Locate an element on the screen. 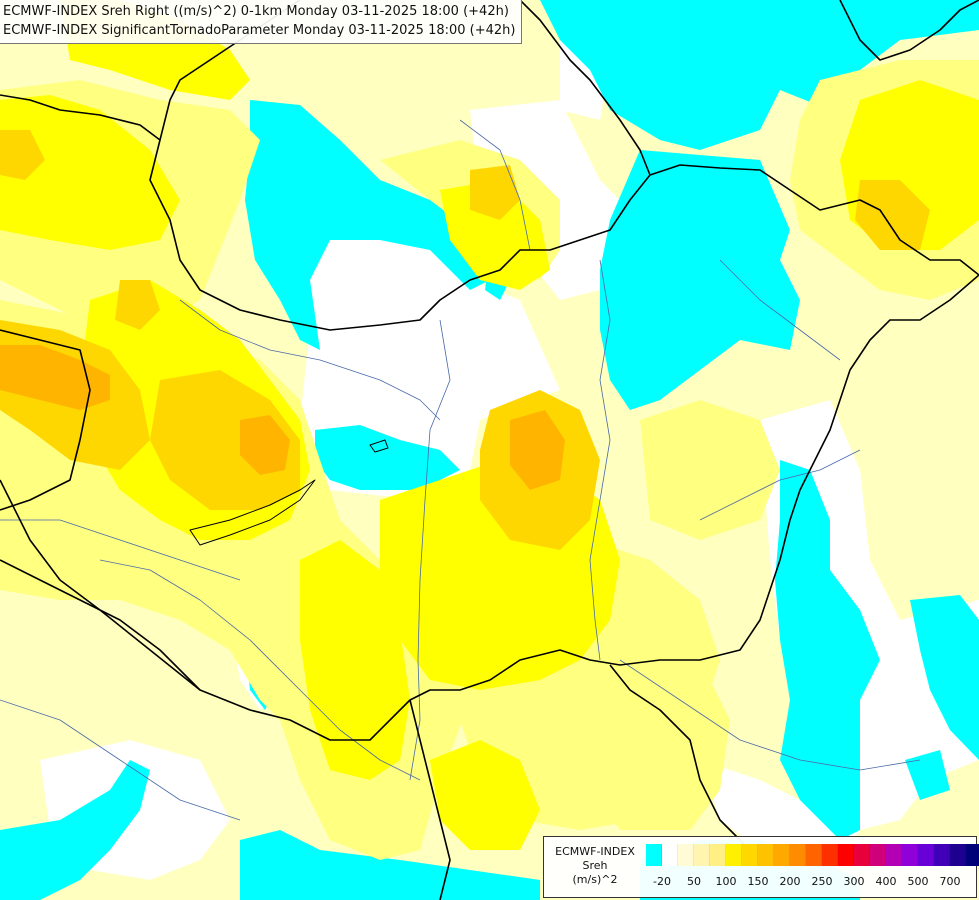 Image resolution: width=979 pixels, height=900 pixels. legend-unit: (m/s)^2 is located at coordinates (595, 879).